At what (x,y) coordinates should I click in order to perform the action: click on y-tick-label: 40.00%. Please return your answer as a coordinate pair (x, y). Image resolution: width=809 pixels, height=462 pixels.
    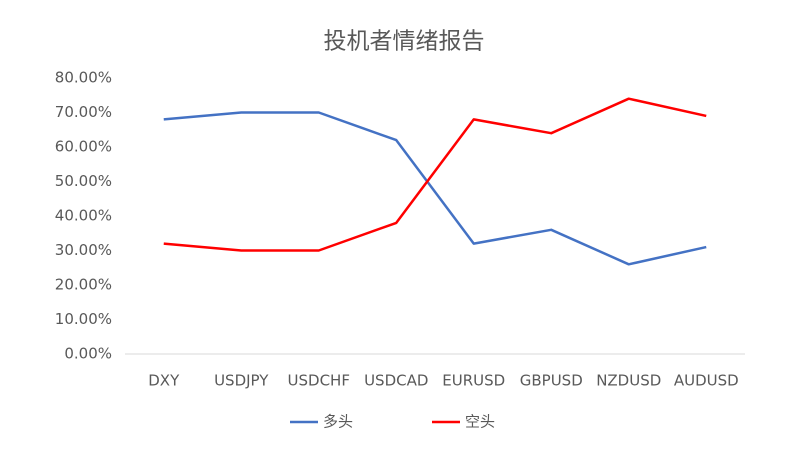
    Looking at the image, I should click on (83, 216).